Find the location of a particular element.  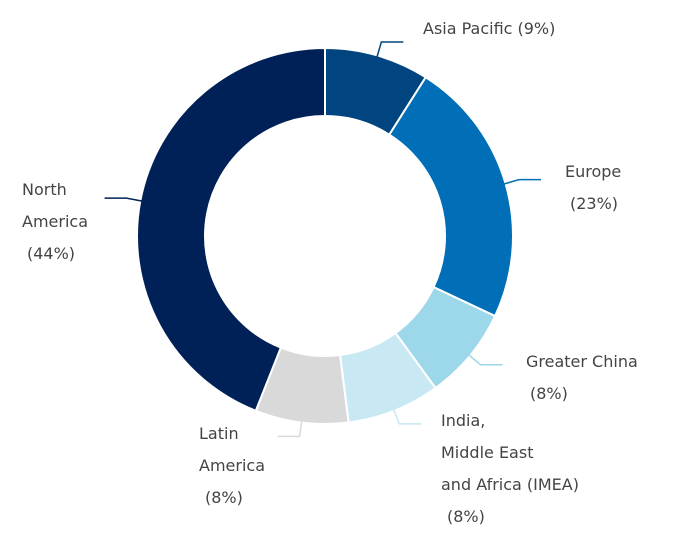

category-label: Europe is located at coordinates (593, 171).